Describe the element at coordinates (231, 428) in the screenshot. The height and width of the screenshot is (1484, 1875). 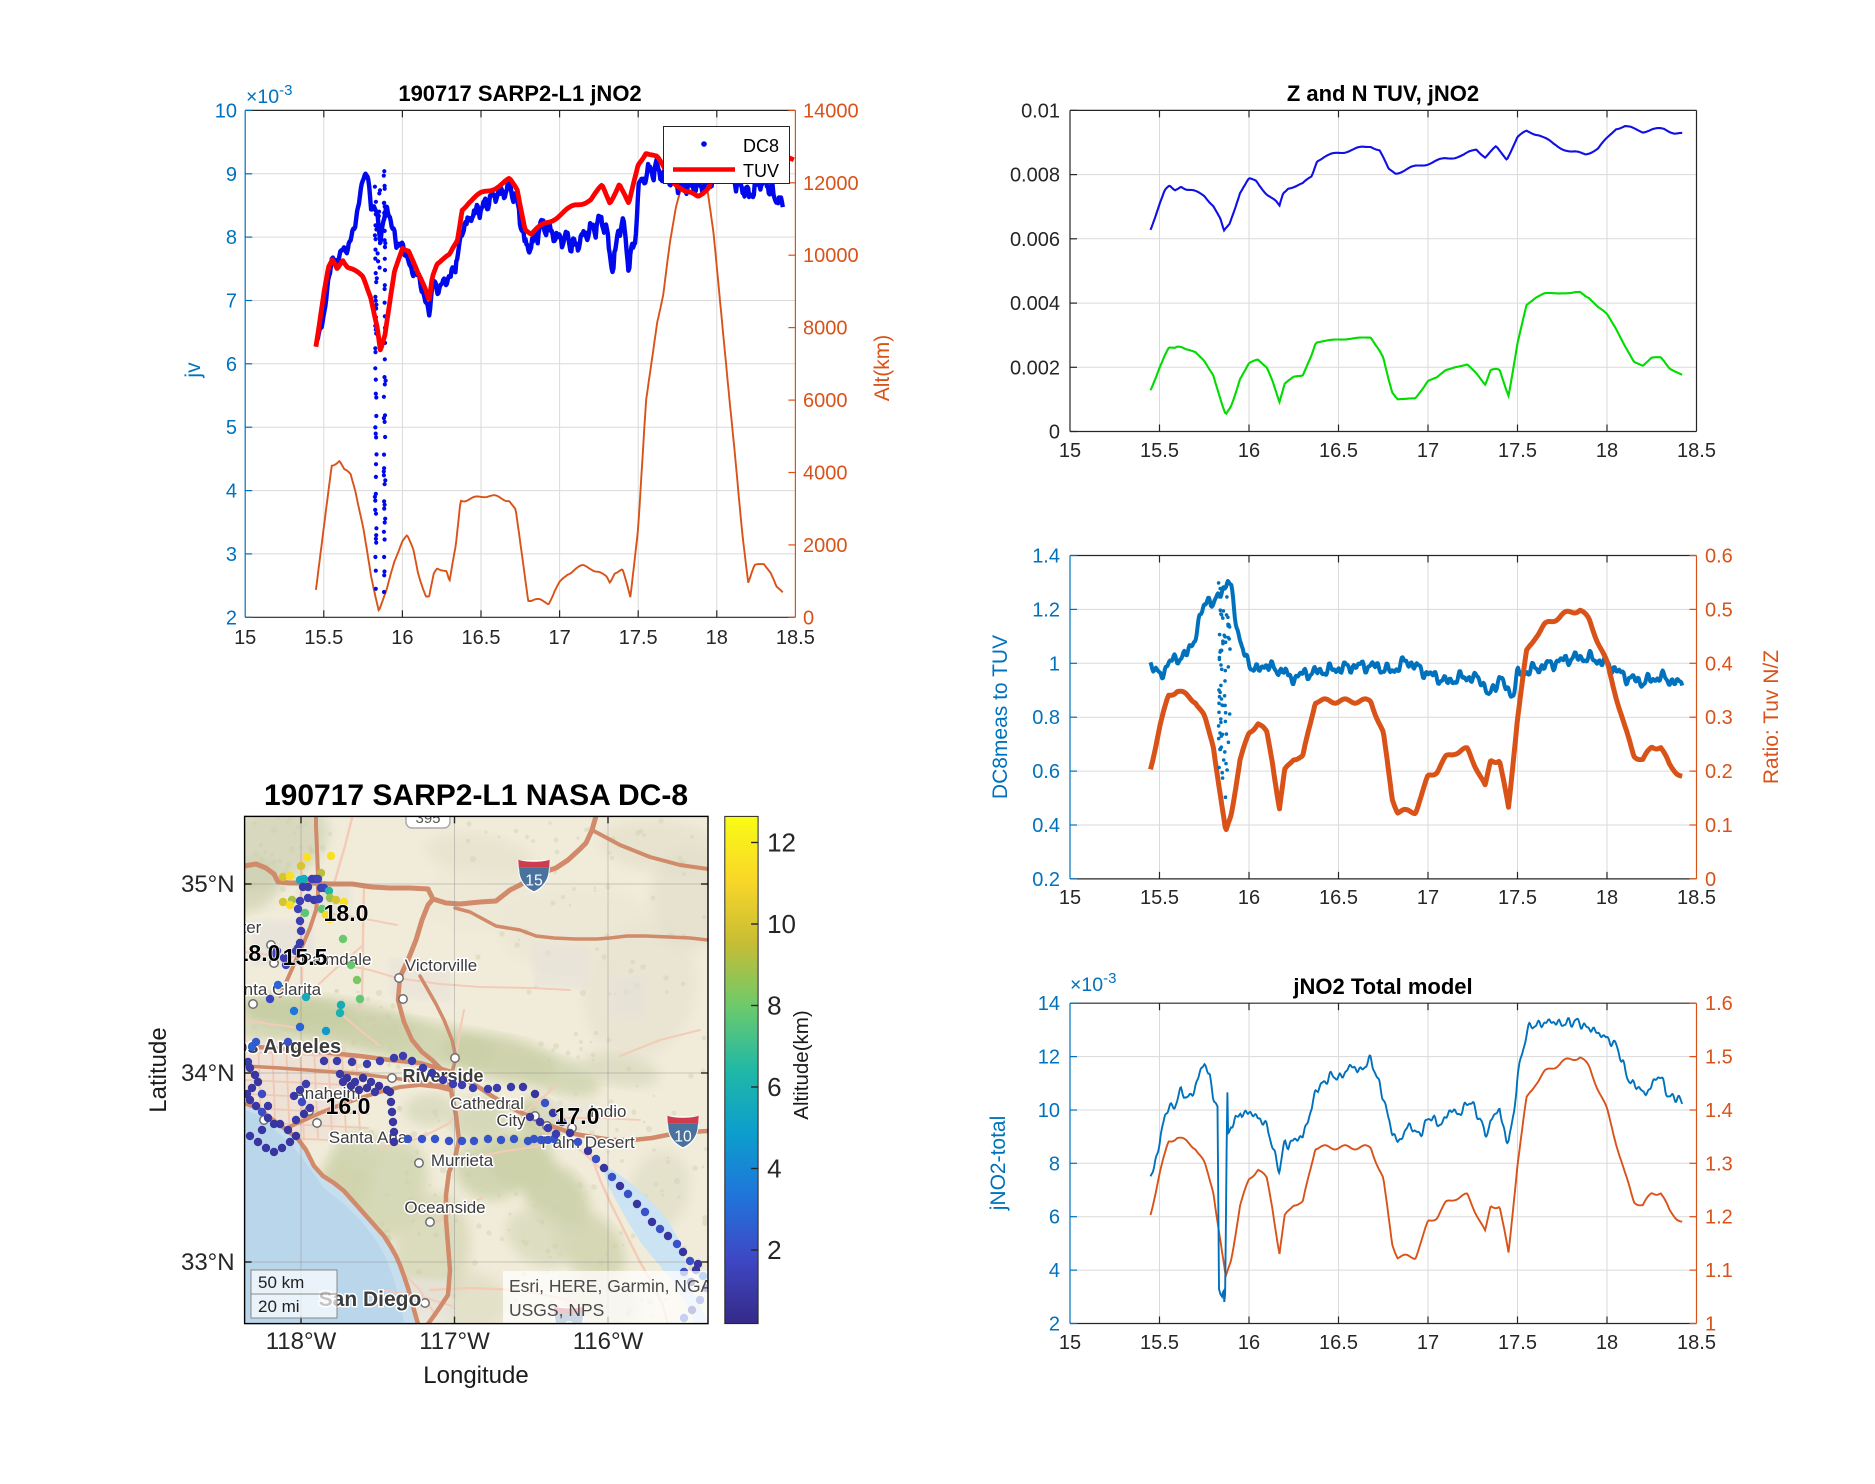
I see `svg-text: 5` at that location.